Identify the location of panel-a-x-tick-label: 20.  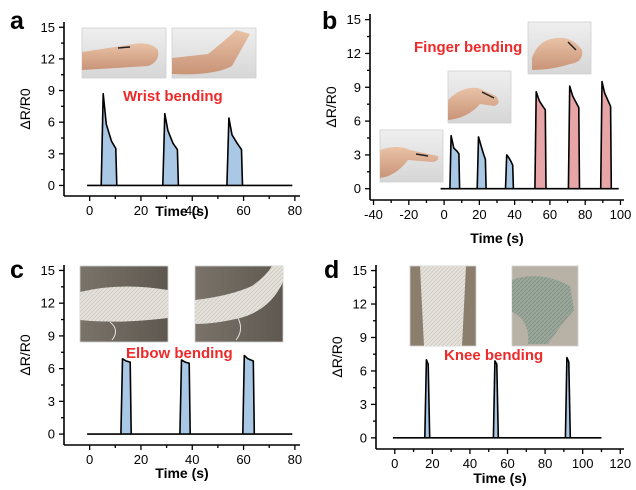
(141, 210).